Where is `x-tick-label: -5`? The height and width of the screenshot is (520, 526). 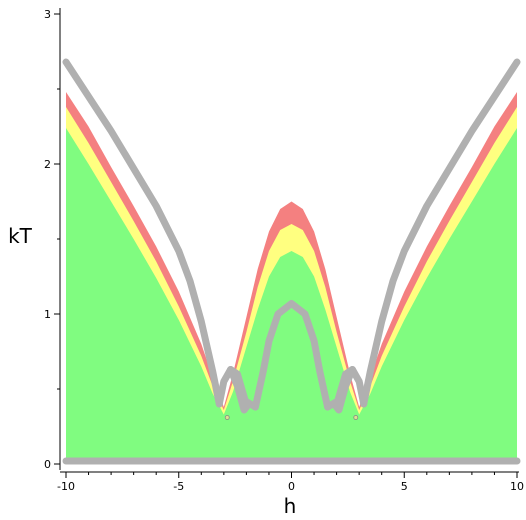 x-tick-label: -5 is located at coordinates (178, 486).